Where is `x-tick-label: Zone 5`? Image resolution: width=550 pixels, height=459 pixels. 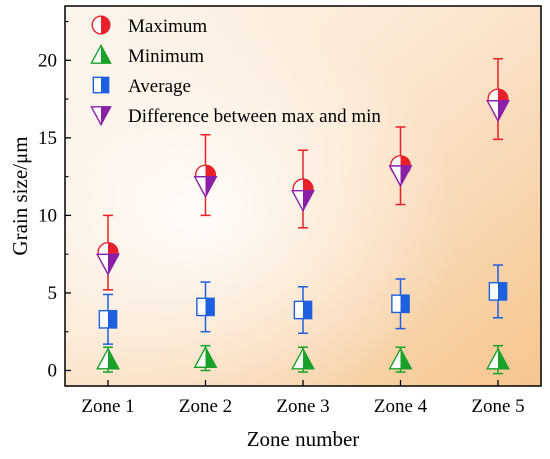 x-tick-label: Zone 5 is located at coordinates (497, 406).